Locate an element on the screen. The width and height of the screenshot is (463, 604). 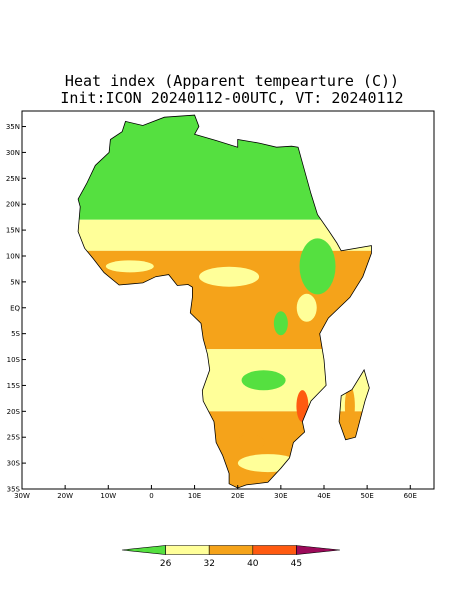
x-tick-label: 20E is located at coordinates (237, 496).